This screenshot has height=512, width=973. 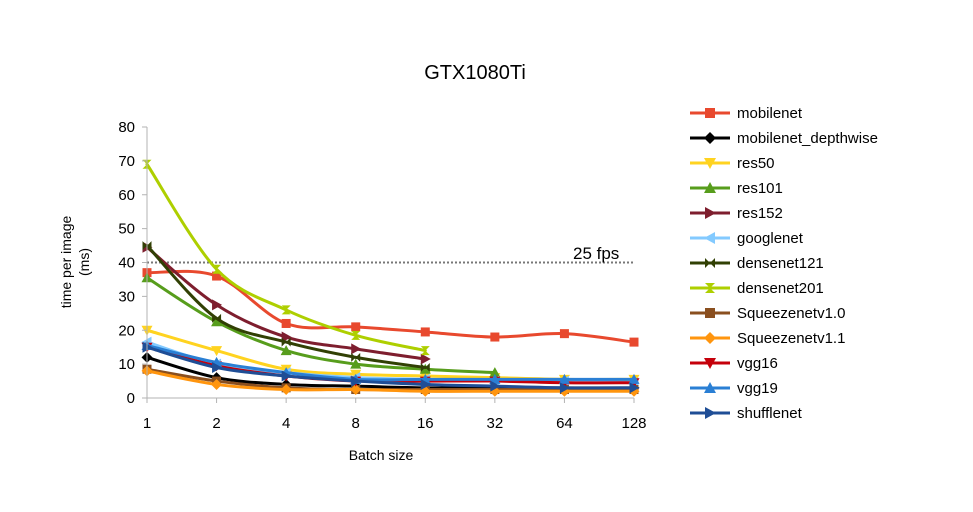 What do you see at coordinates (286, 423) in the screenshot?
I see `x-tick-label: 4` at bounding box center [286, 423].